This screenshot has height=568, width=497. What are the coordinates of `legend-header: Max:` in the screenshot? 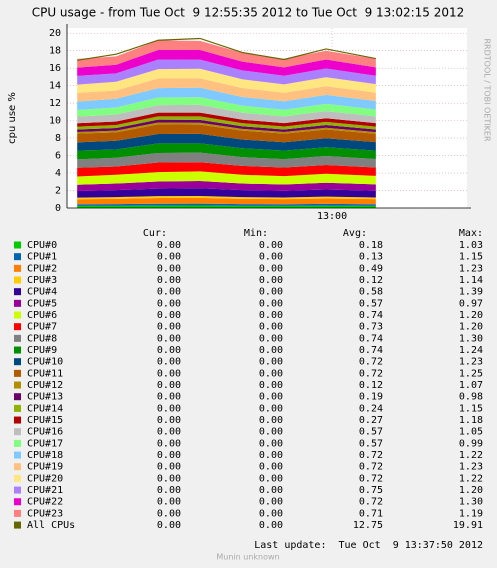 It's located at (471, 233).